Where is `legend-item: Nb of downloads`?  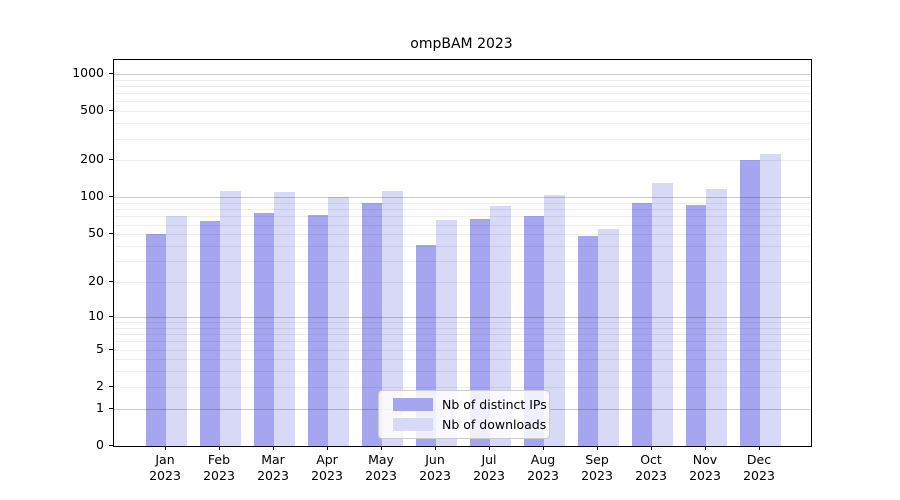
legend-item: Nb of downloads is located at coordinates (469, 424).